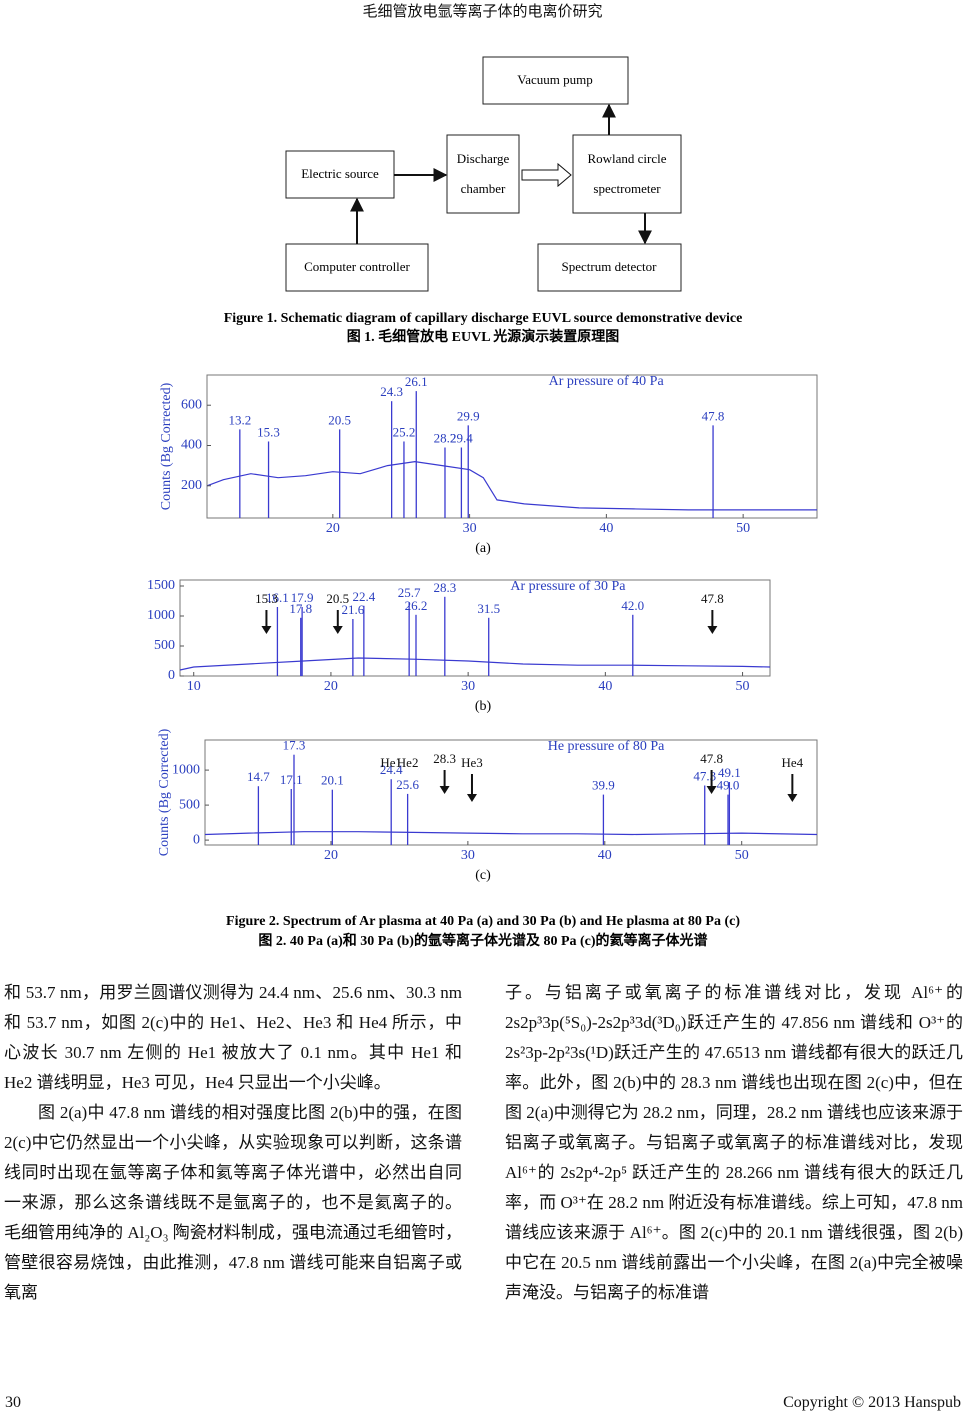 The image size is (965, 1414). Describe the element at coordinates (353, 609) in the screenshot. I see `peak-label: 21.6` at that location.